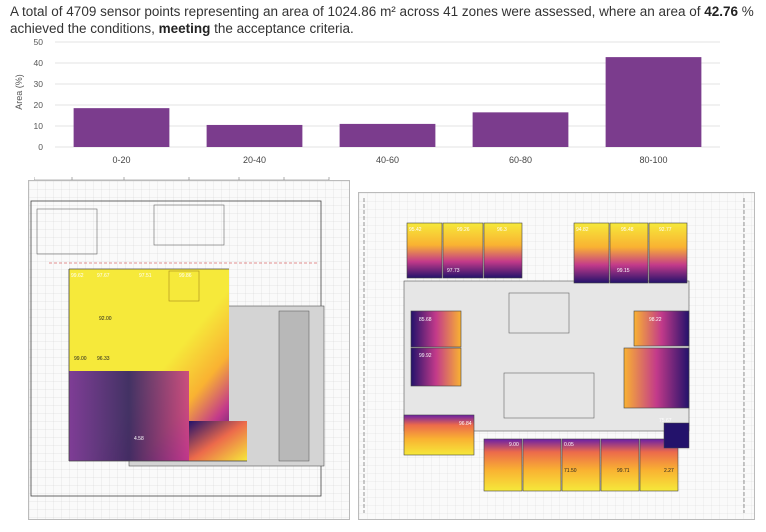 This screenshot has width=766, height=532. Describe the element at coordinates (627, 230) in the screenshot. I see `zone-value: 95.48` at that location.